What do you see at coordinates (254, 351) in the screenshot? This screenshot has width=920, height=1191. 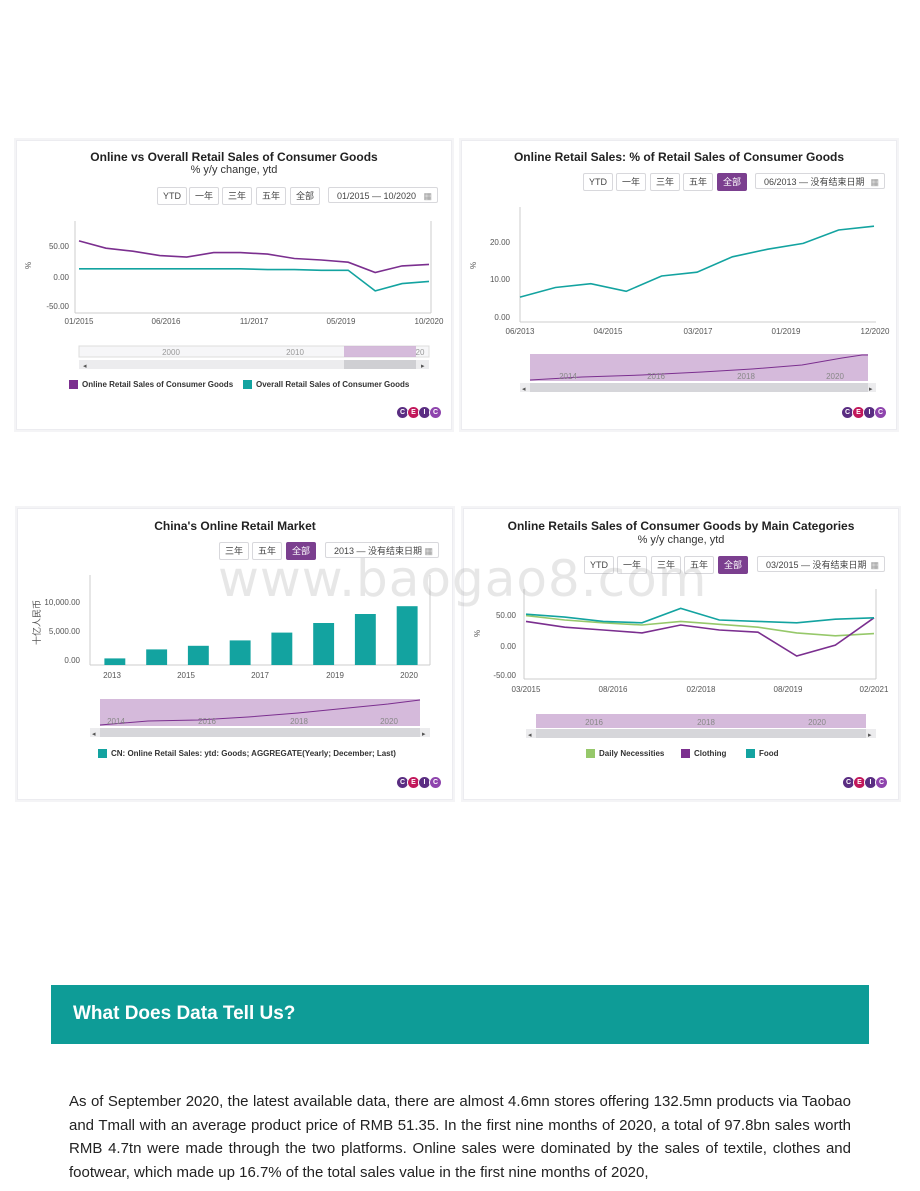 I see `navigator-track` at bounding box center [254, 351].